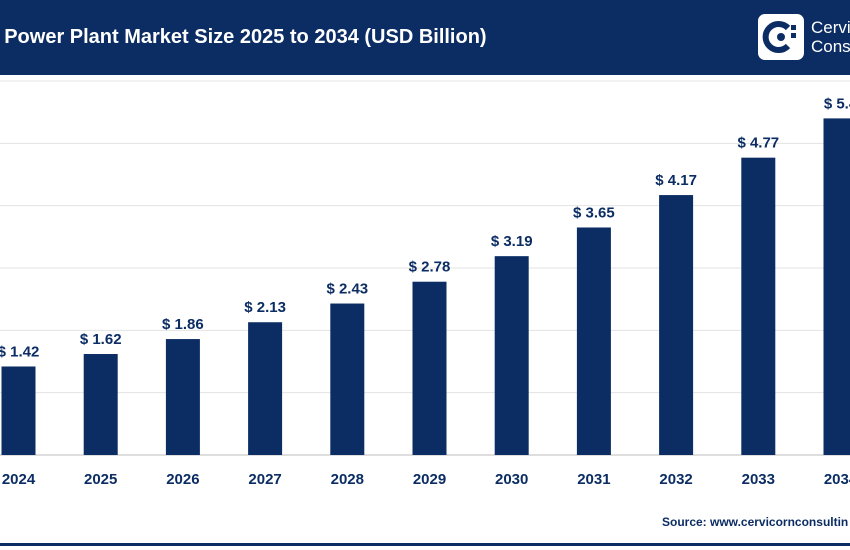 The height and width of the screenshot is (550, 850). What do you see at coordinates (182, 397) in the screenshot?
I see `bar-2026` at bounding box center [182, 397].